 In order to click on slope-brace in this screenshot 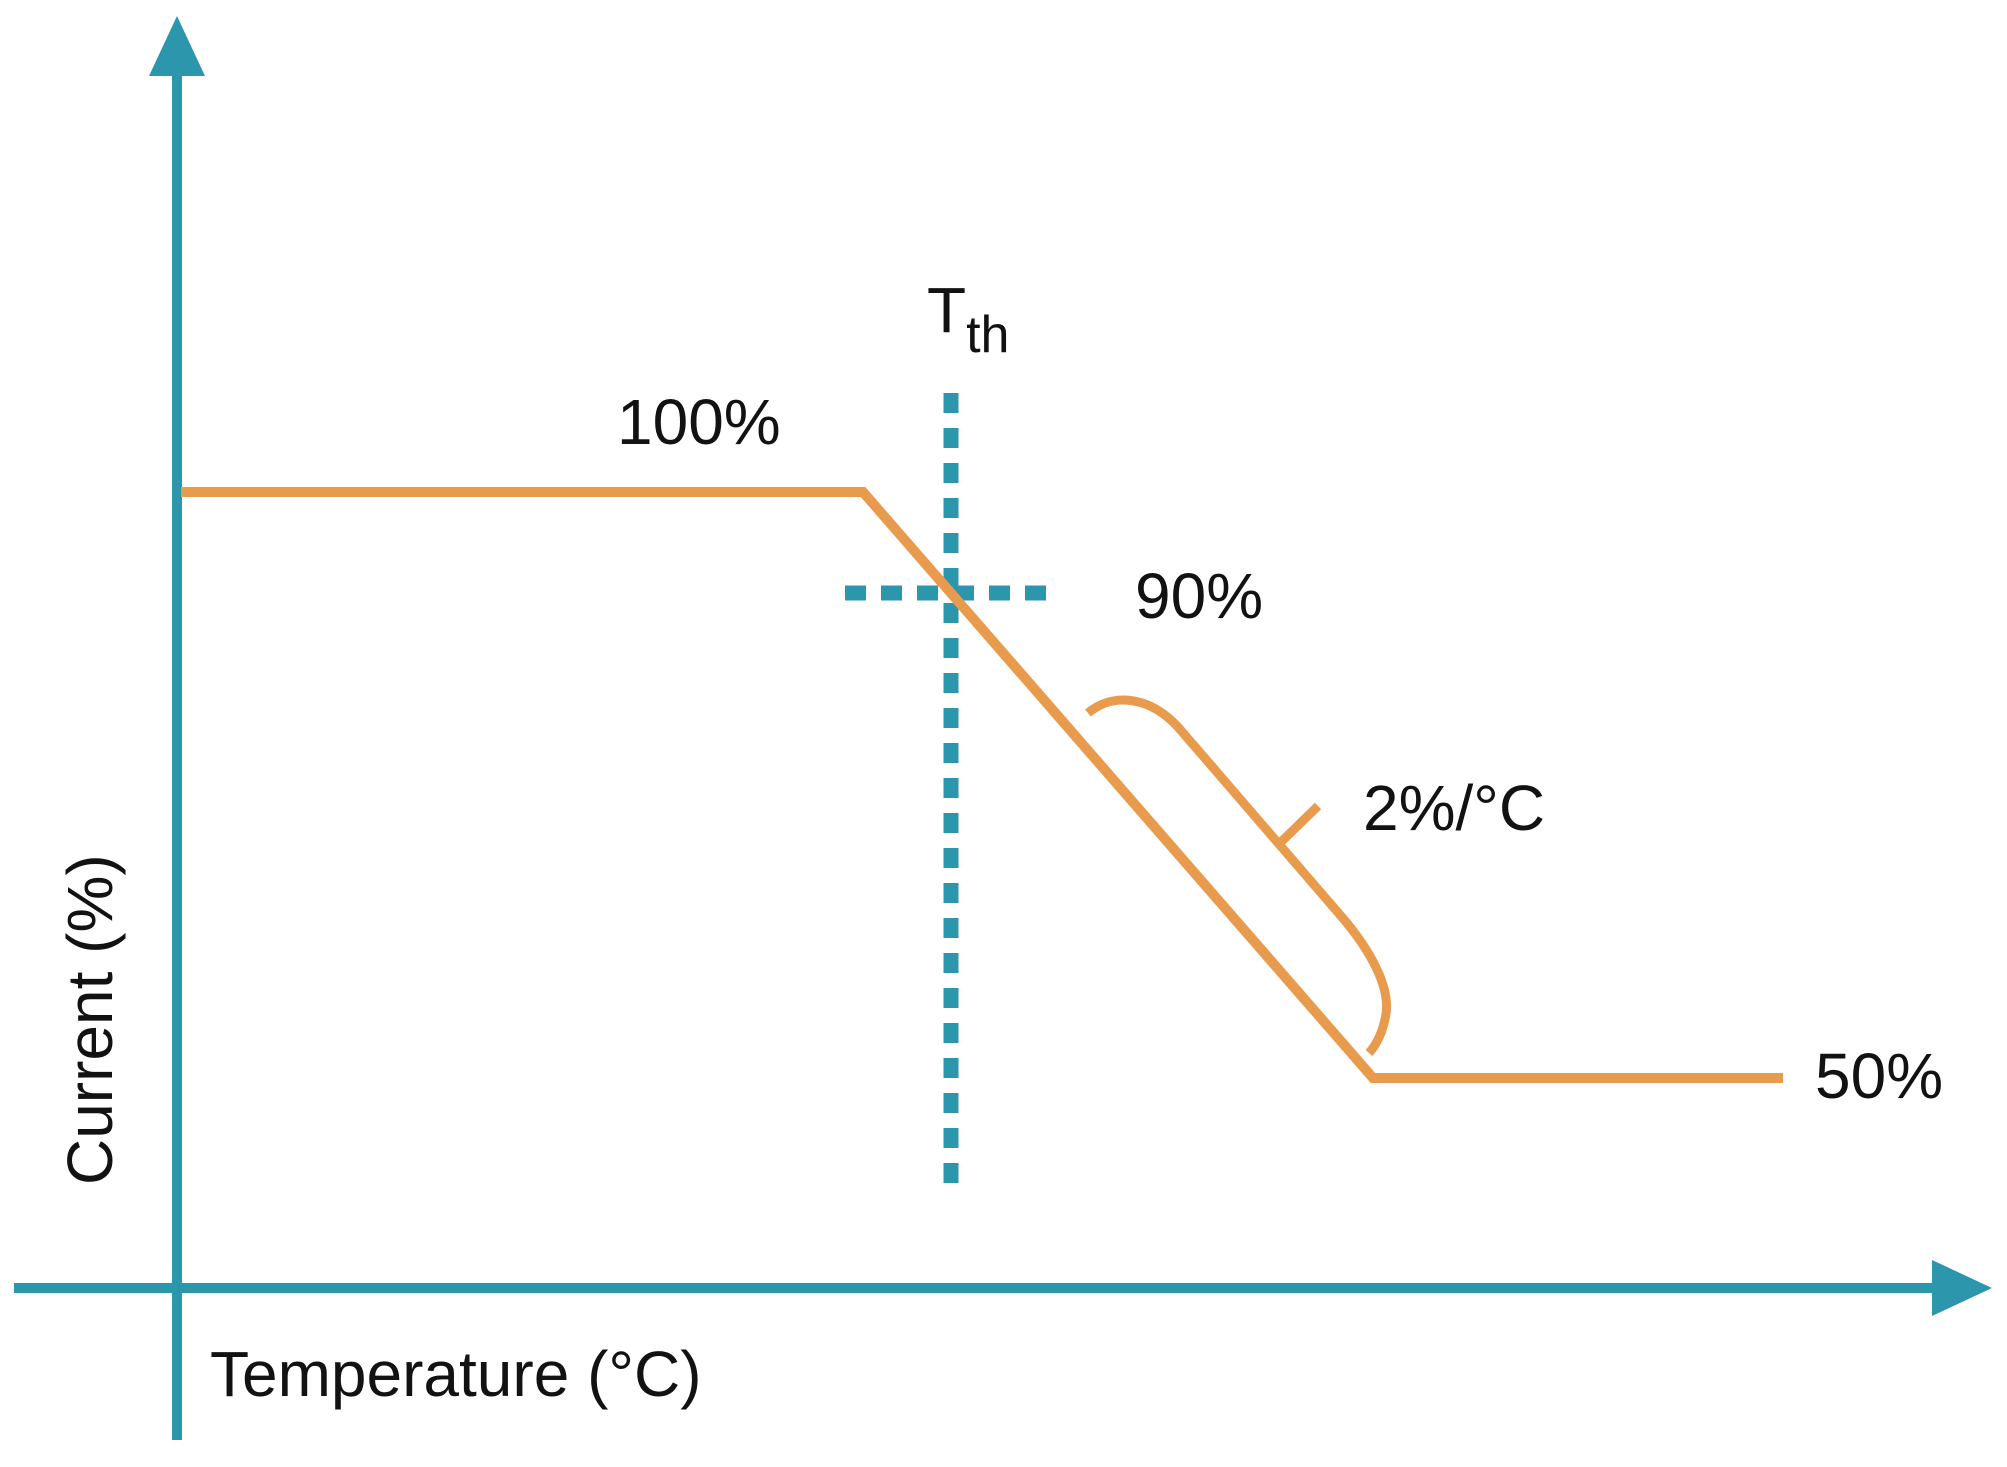, I will do `click(1238, 875)`.